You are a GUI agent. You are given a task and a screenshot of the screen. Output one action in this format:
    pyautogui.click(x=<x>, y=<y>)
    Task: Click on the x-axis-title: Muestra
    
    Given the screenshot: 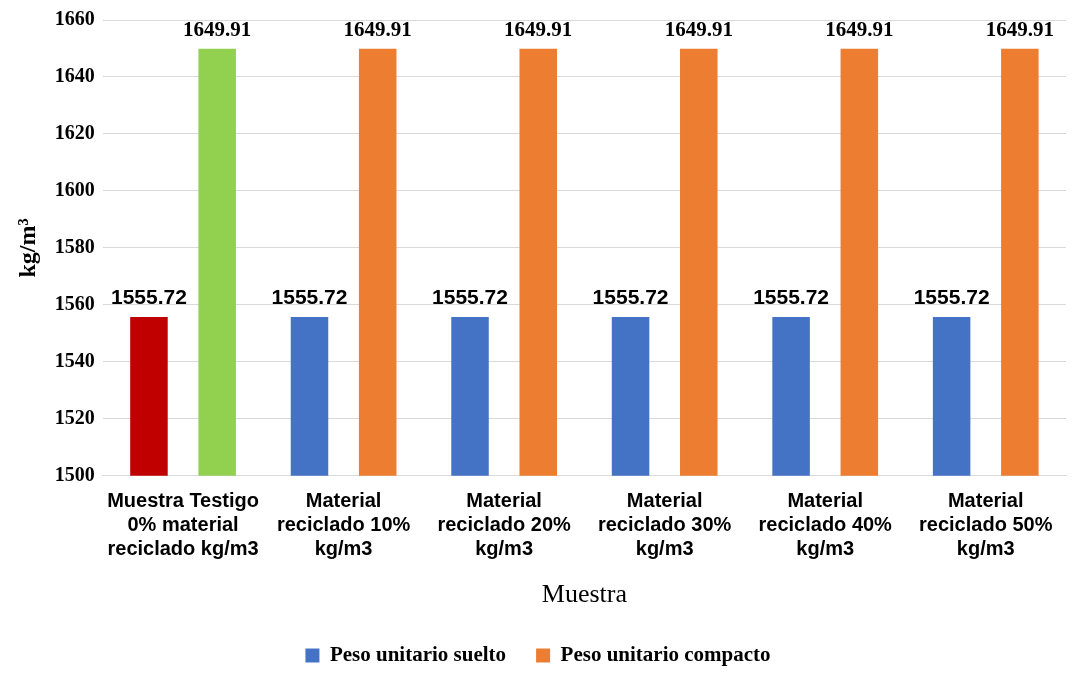 What is the action you would take?
    pyautogui.click(x=584, y=594)
    